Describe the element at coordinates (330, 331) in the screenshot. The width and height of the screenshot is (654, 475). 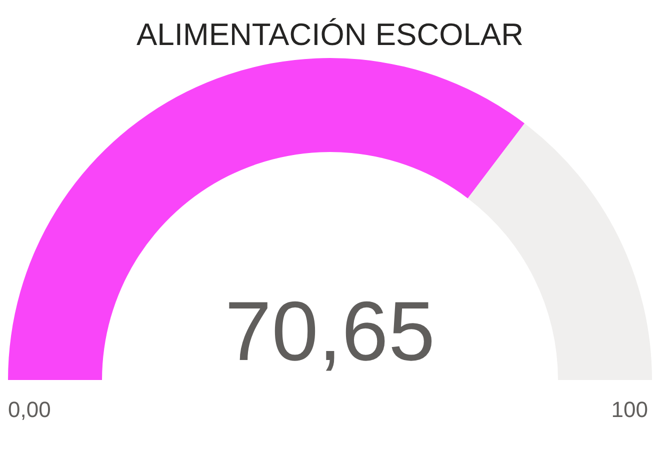
I see `text: 70,65` at that location.